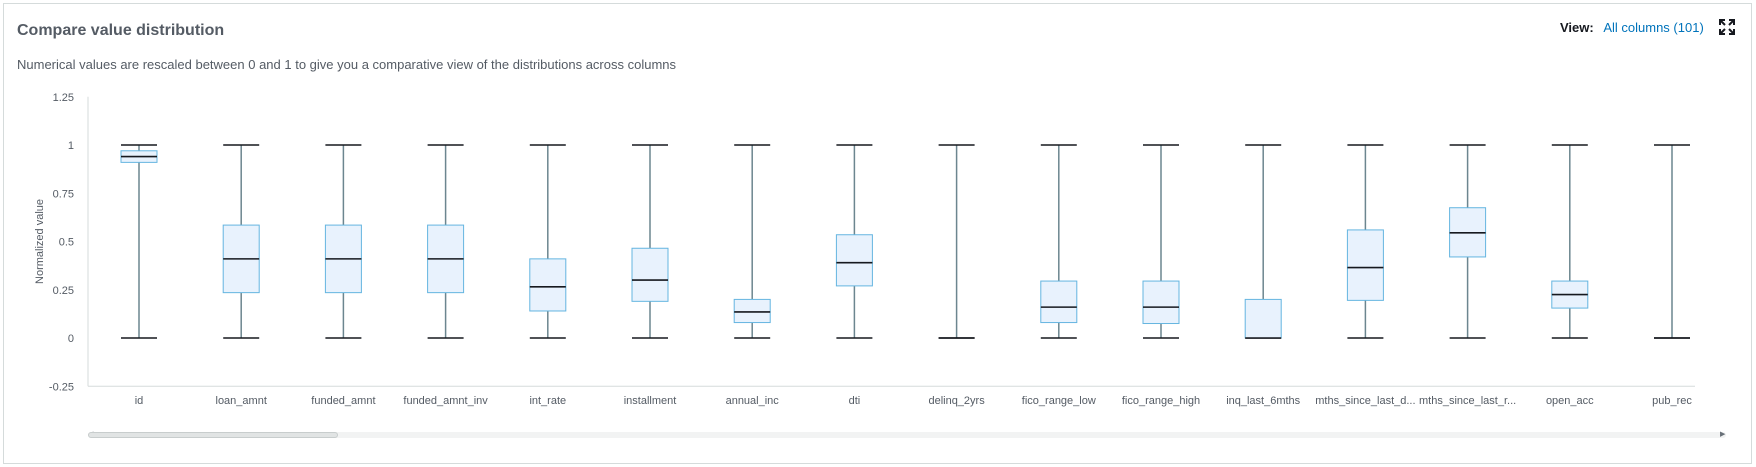 The width and height of the screenshot is (1756, 467). Describe the element at coordinates (1672, 401) in the screenshot. I see `x-tick-label: pub_rec` at that location.